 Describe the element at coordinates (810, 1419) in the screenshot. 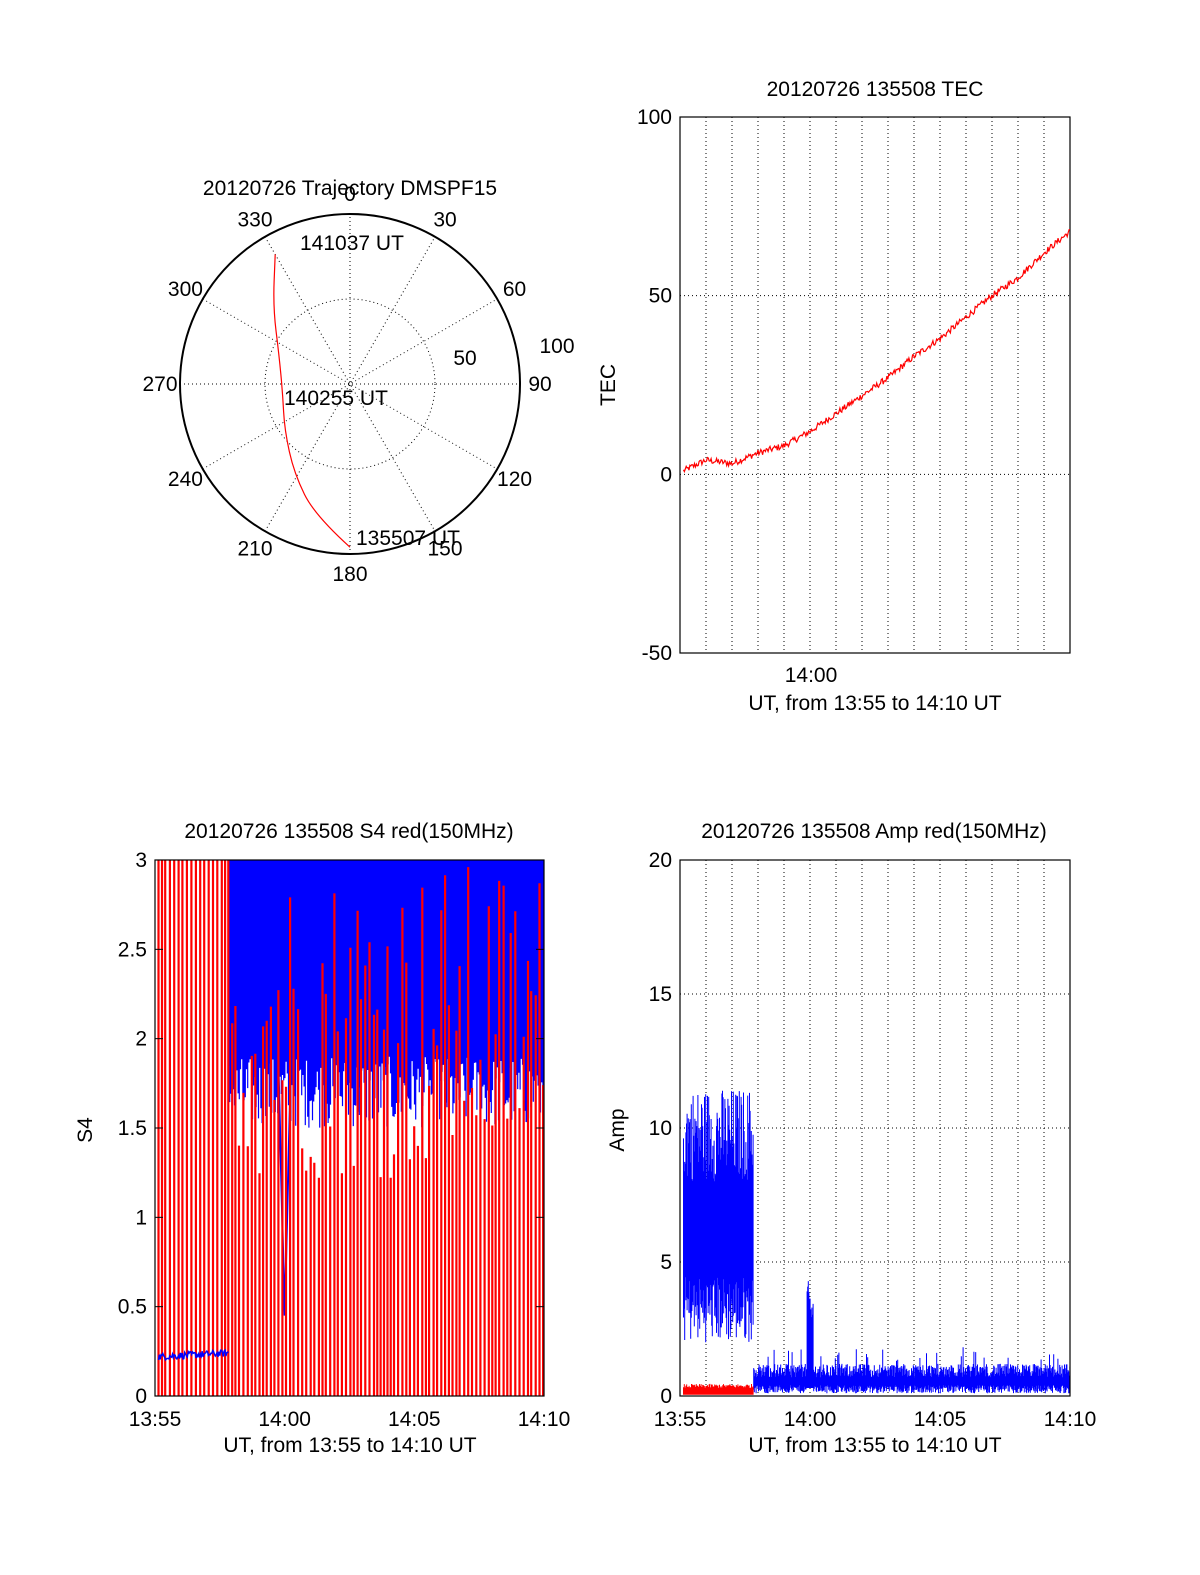

I see `amp-x-tick: 14:00` at that location.